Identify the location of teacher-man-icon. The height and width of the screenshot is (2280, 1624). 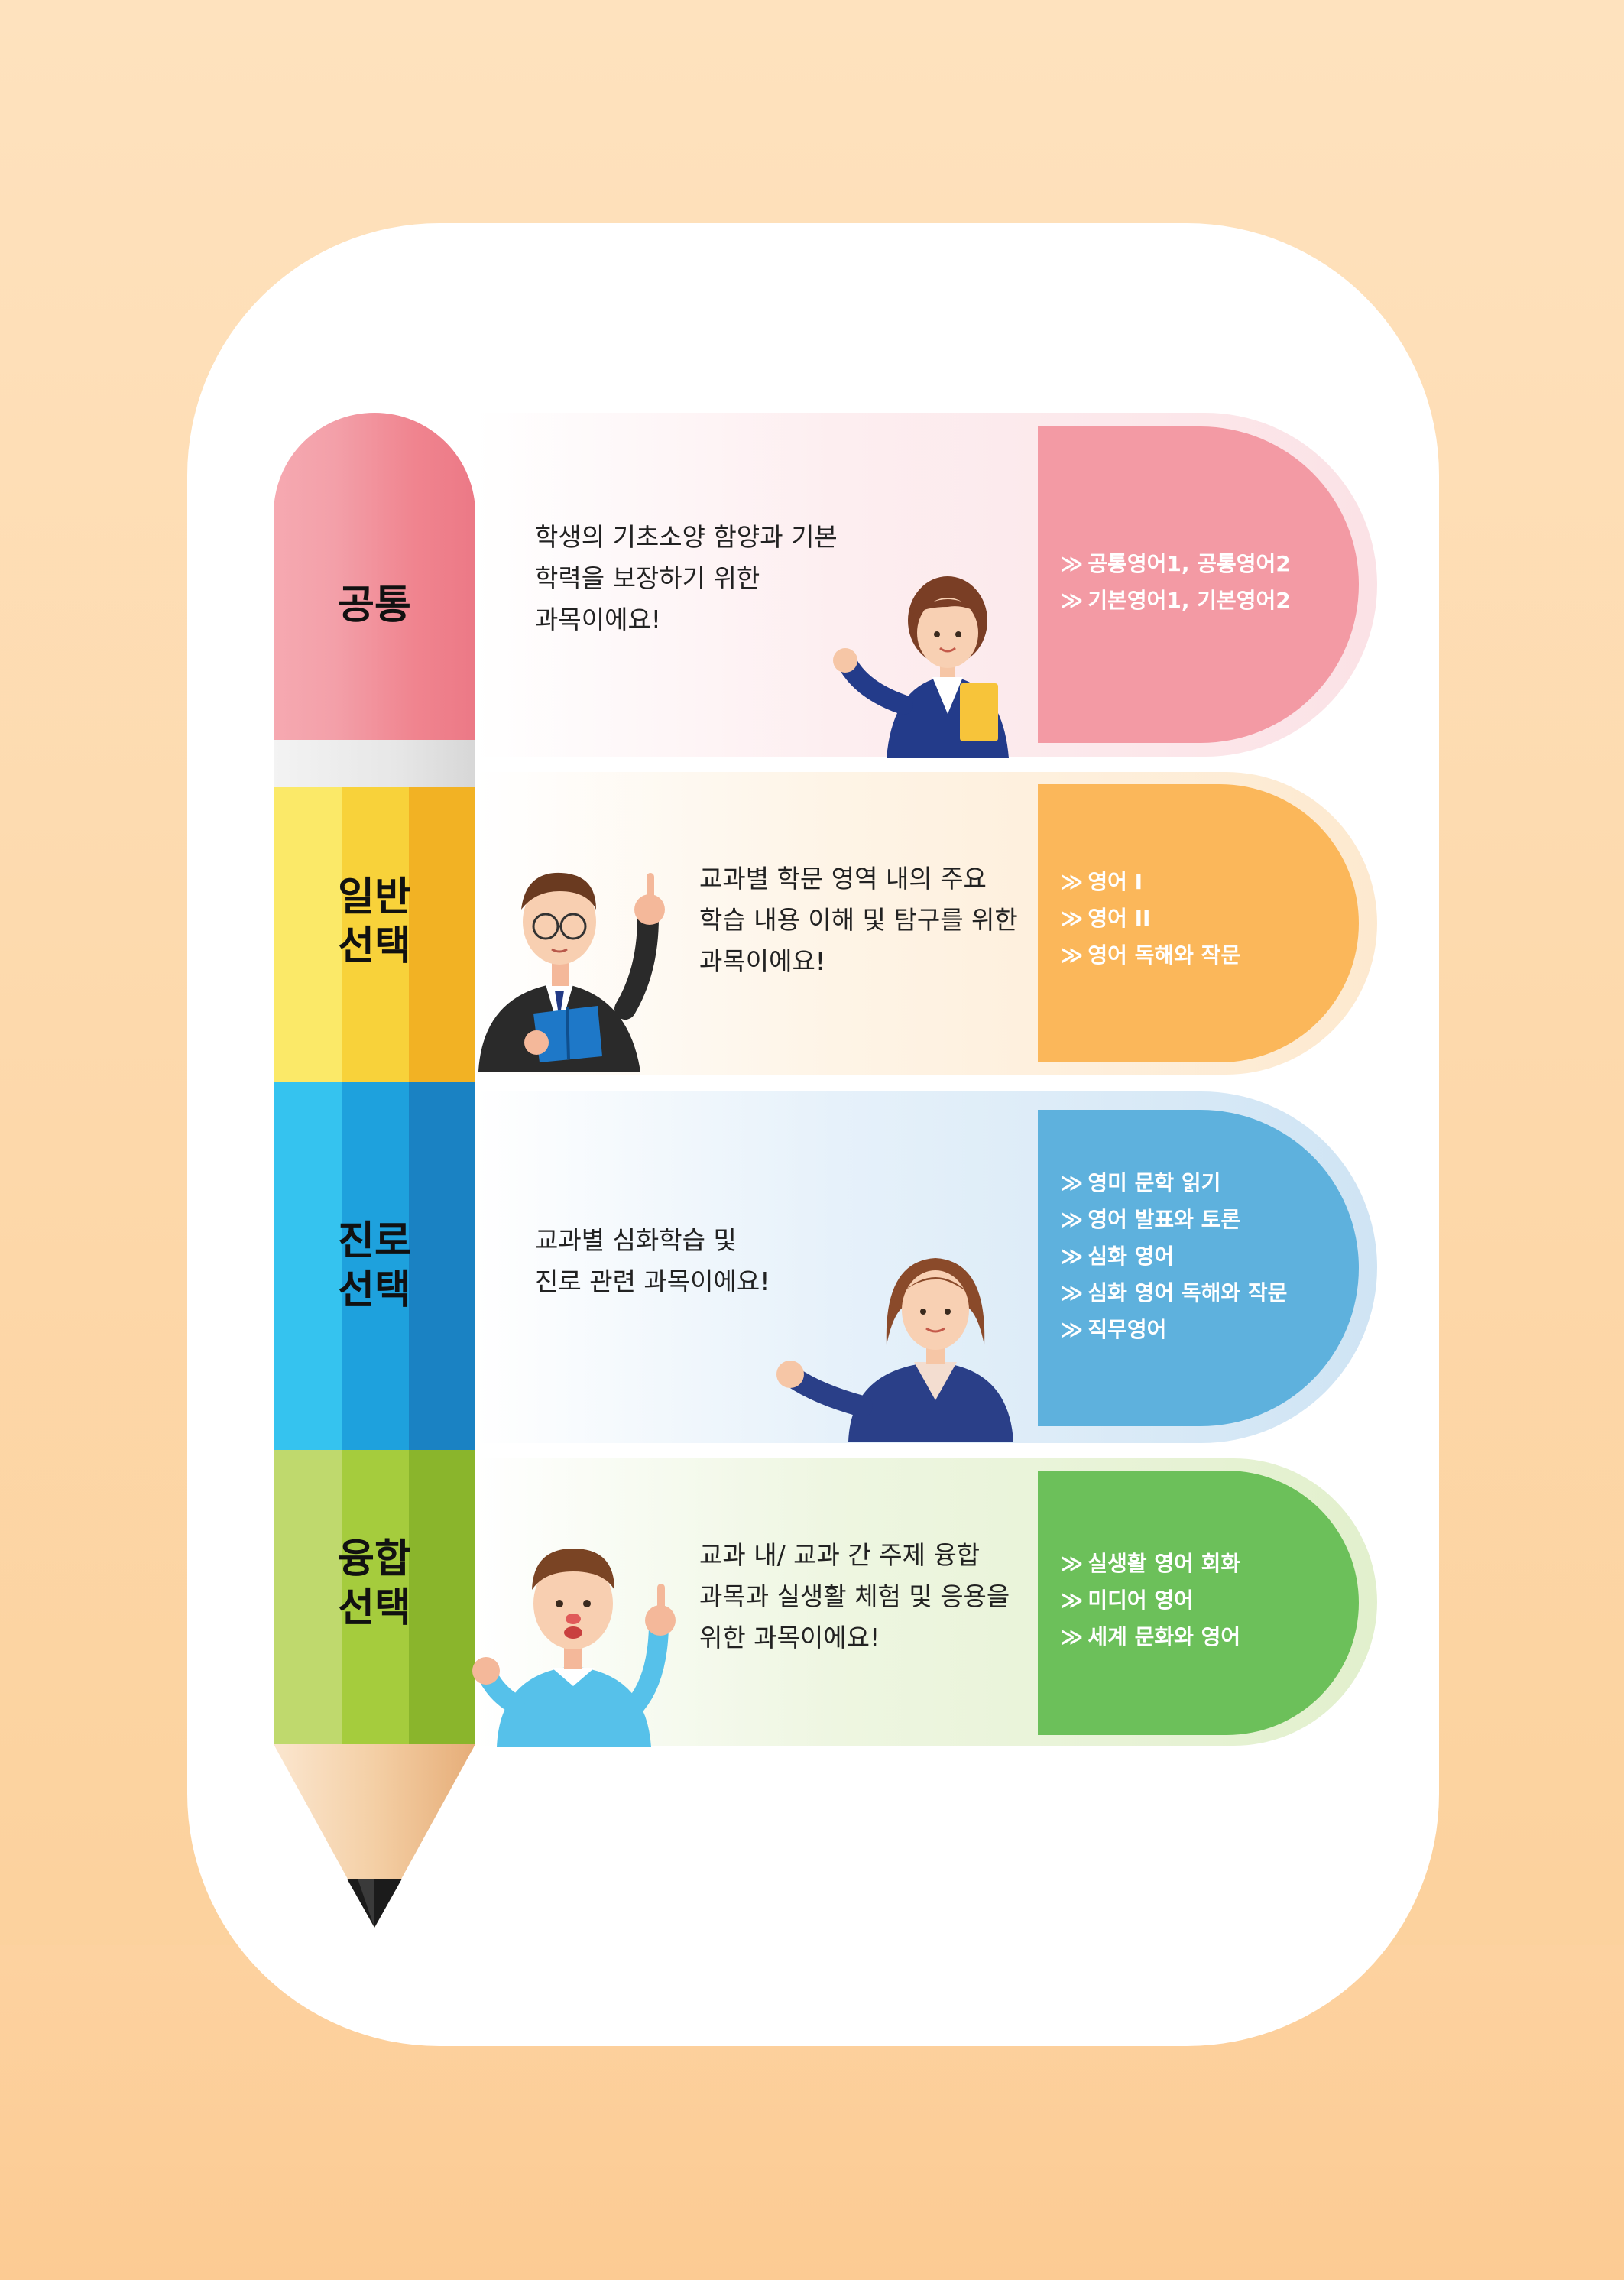
(571, 972).